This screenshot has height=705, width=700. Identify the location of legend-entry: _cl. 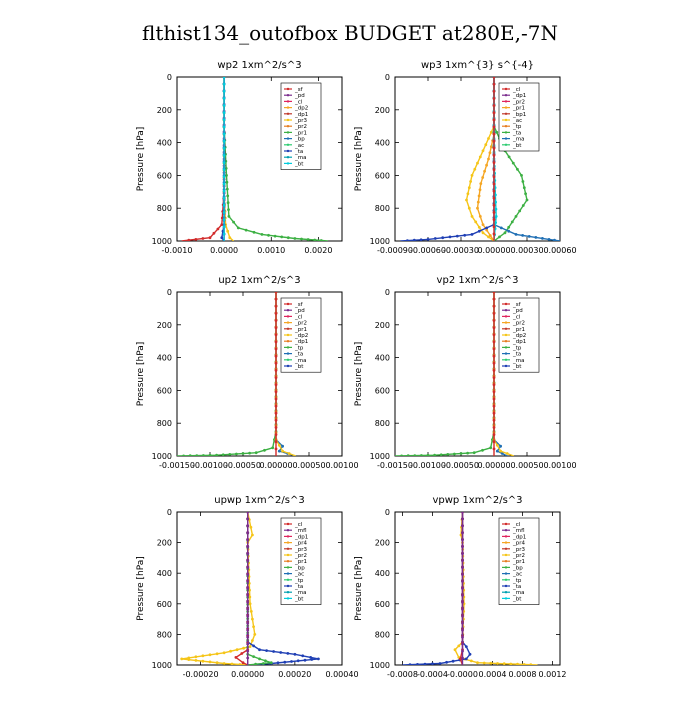
(298, 102).